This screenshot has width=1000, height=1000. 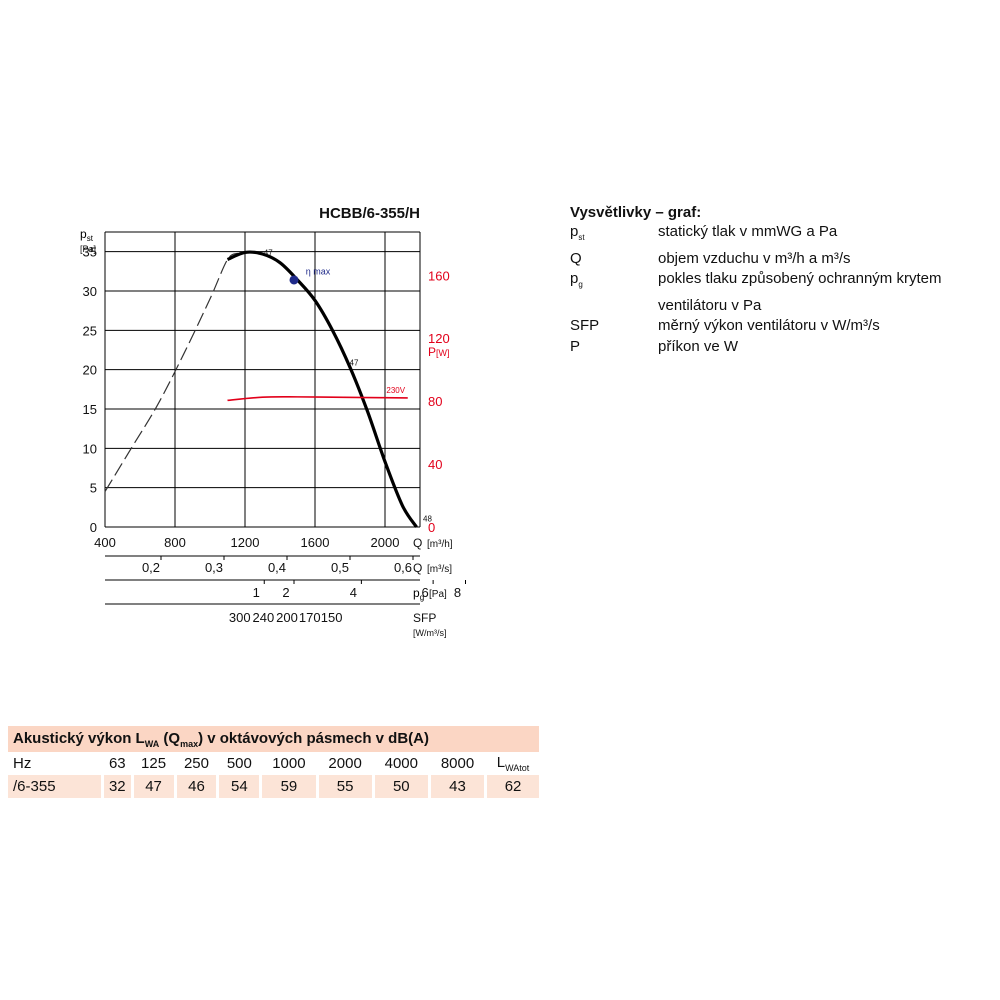 I want to click on acoustic-band-value: 54, so click(x=239, y=786).